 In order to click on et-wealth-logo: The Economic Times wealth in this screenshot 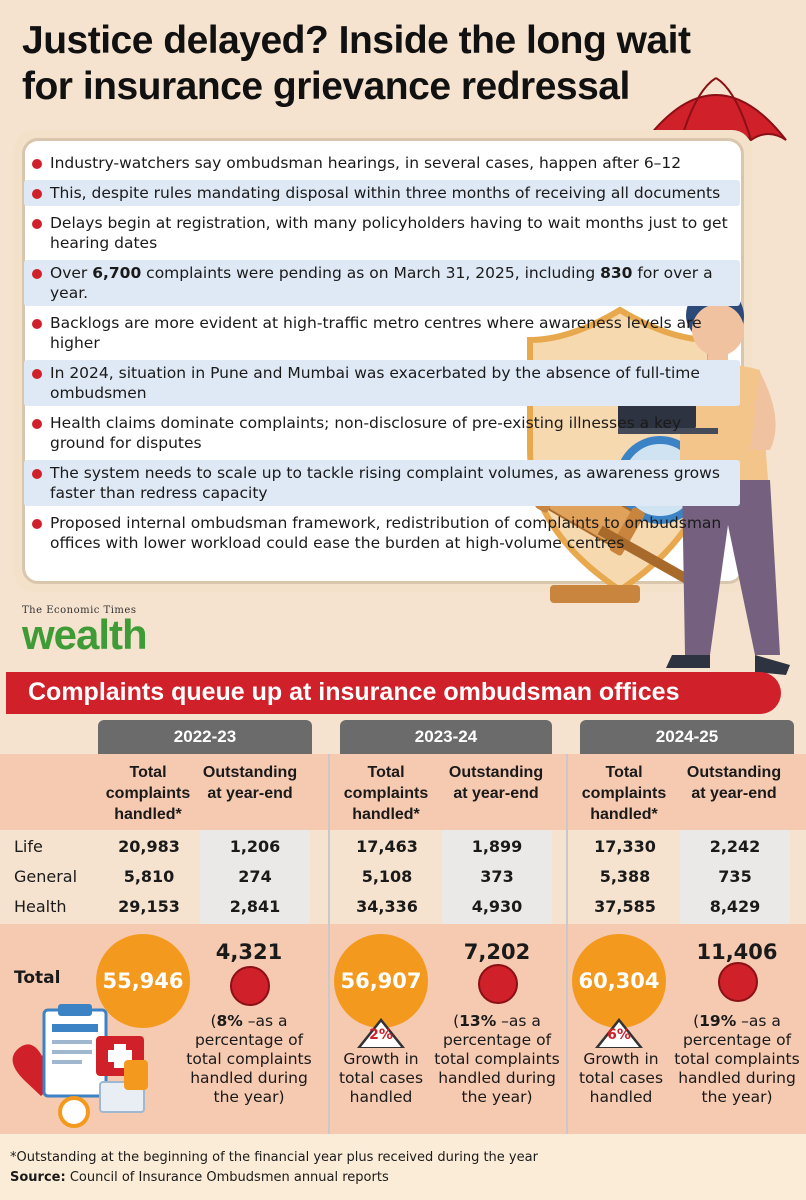, I will do `click(85, 631)`.